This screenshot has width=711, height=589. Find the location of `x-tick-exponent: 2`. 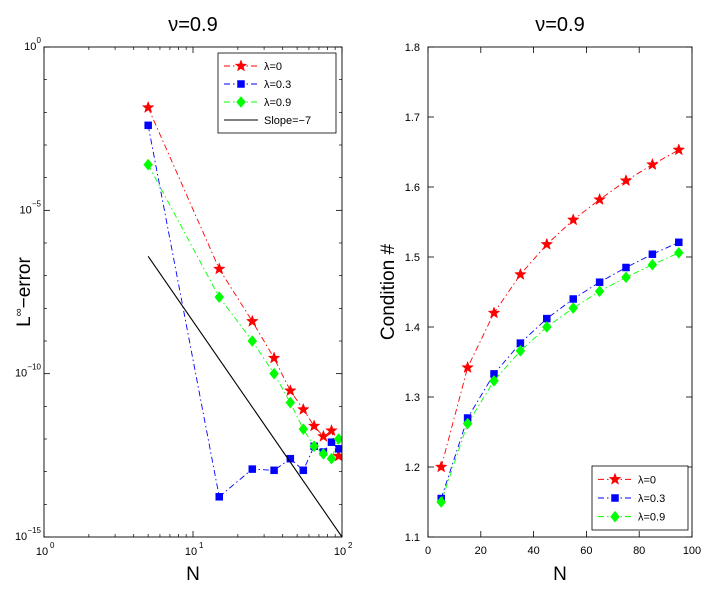

x-tick-exponent: 2 is located at coordinates (350, 545).